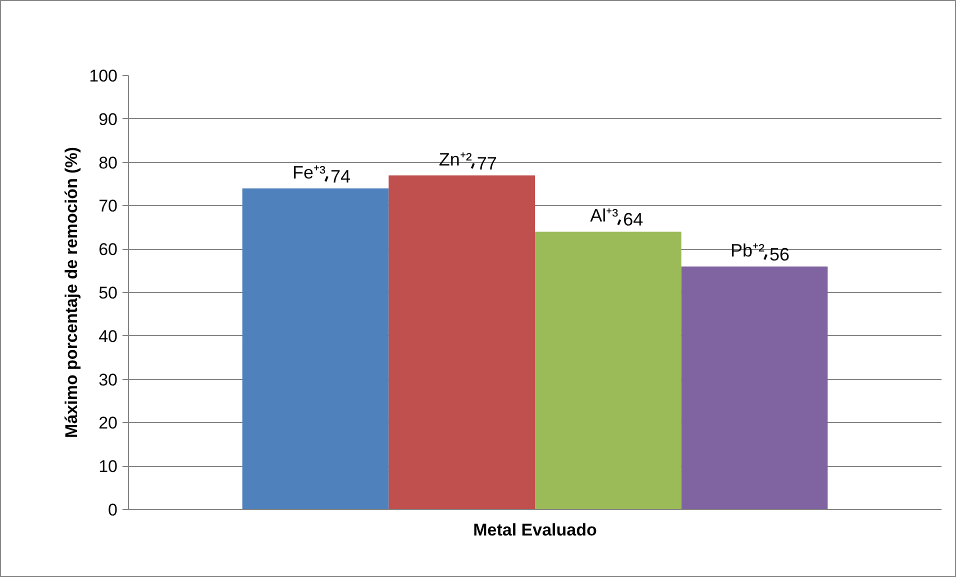  Describe the element at coordinates (780, 254) in the screenshot. I see `data-label: 56` at that location.